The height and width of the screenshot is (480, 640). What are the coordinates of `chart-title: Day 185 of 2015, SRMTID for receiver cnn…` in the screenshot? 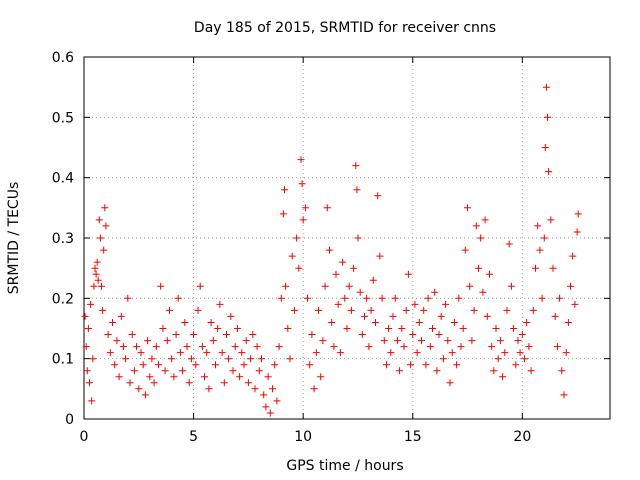 It's located at (345, 28).